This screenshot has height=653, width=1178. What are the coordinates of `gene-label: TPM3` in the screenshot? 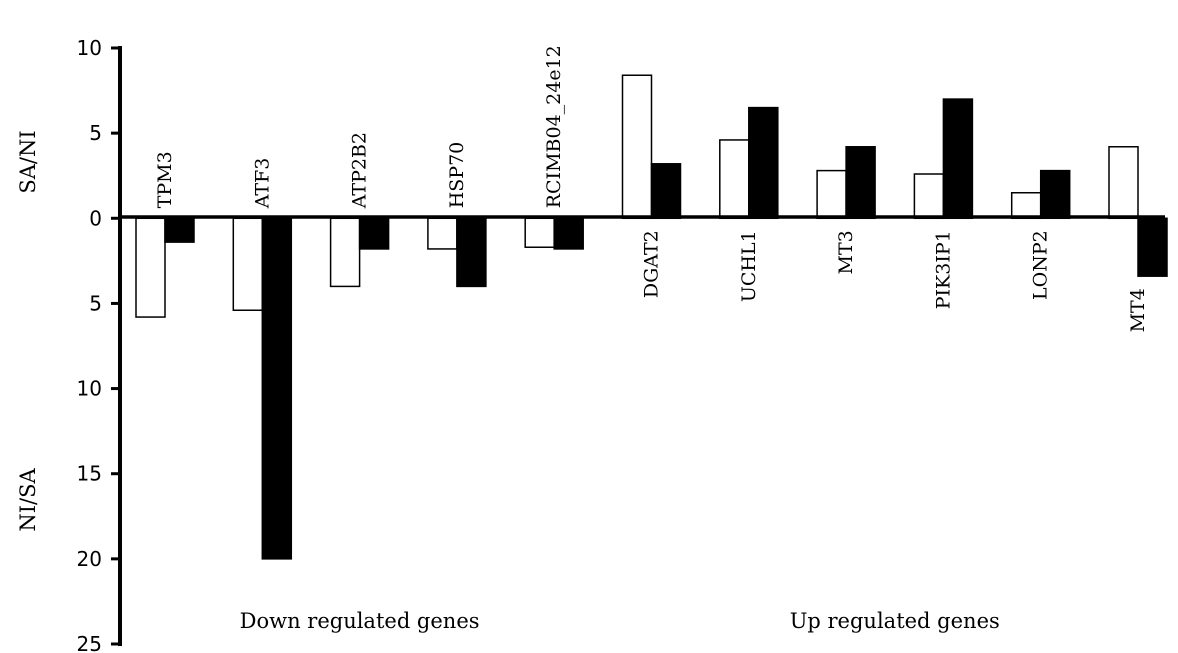 It's located at (165, 179).